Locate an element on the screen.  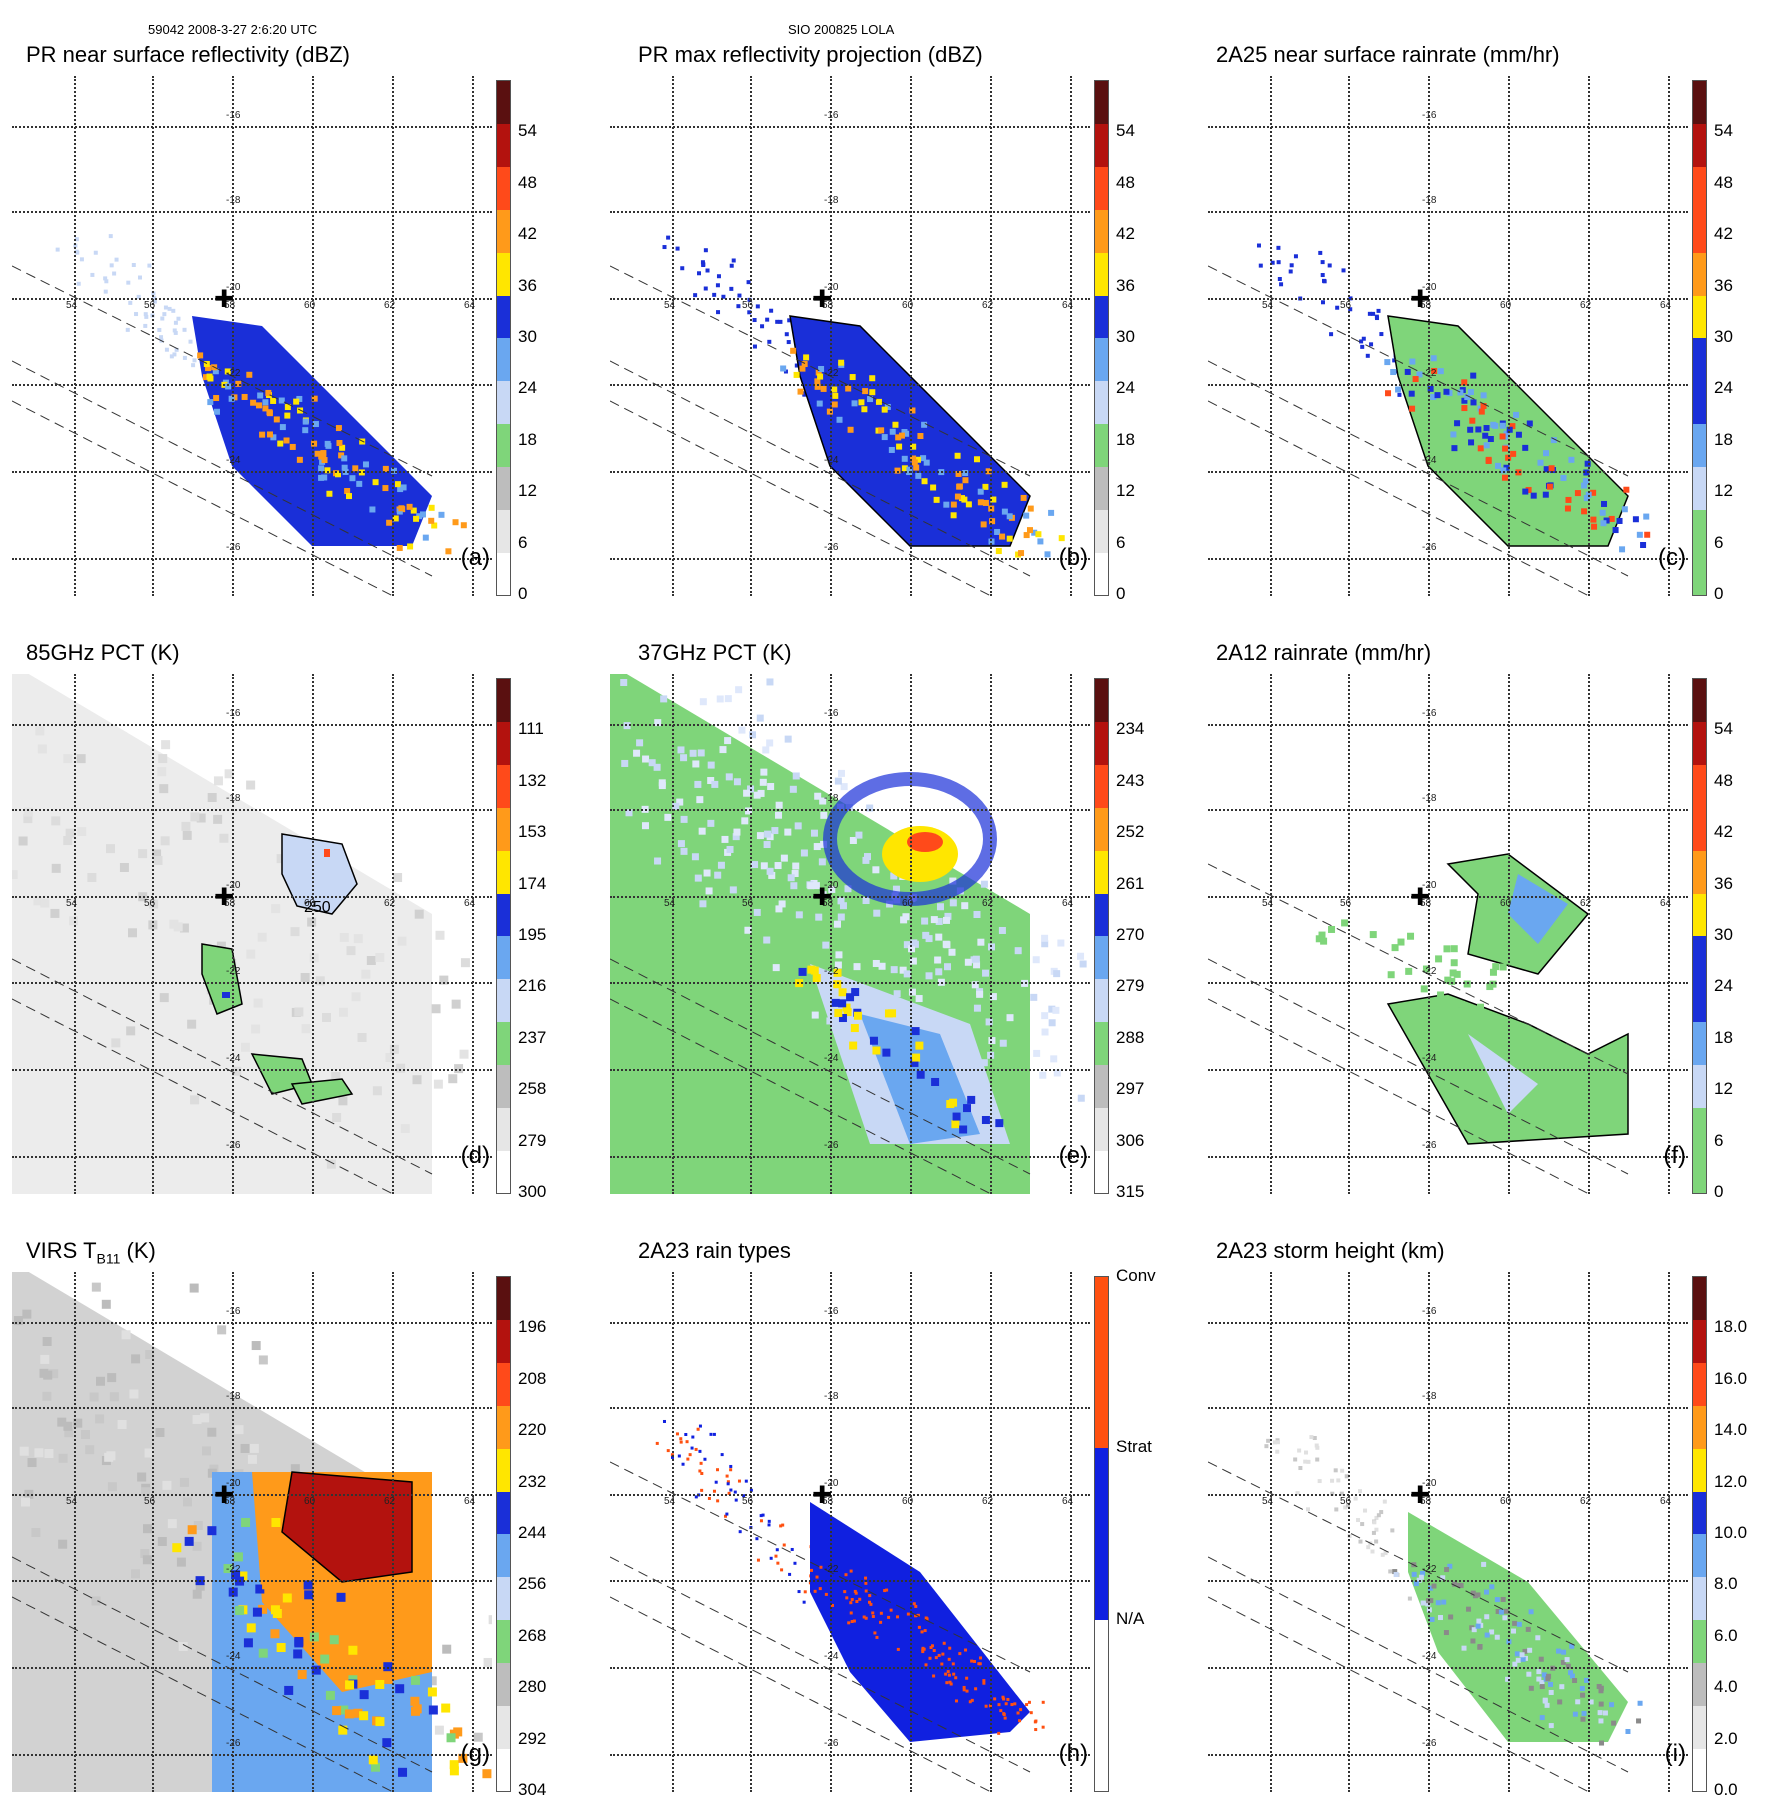
colorbar-tick-label: 0 is located at coordinates (1719, 1191).